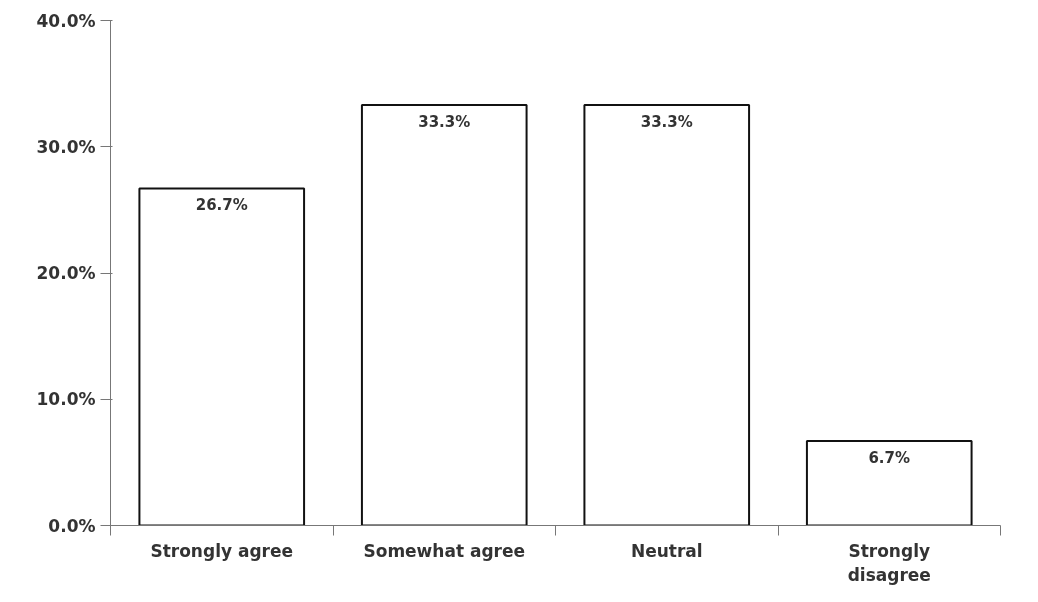 This screenshot has width=1038, height=602. Describe the element at coordinates (66, 20) in the screenshot. I see `y-tick-label: 40.0%` at that location.